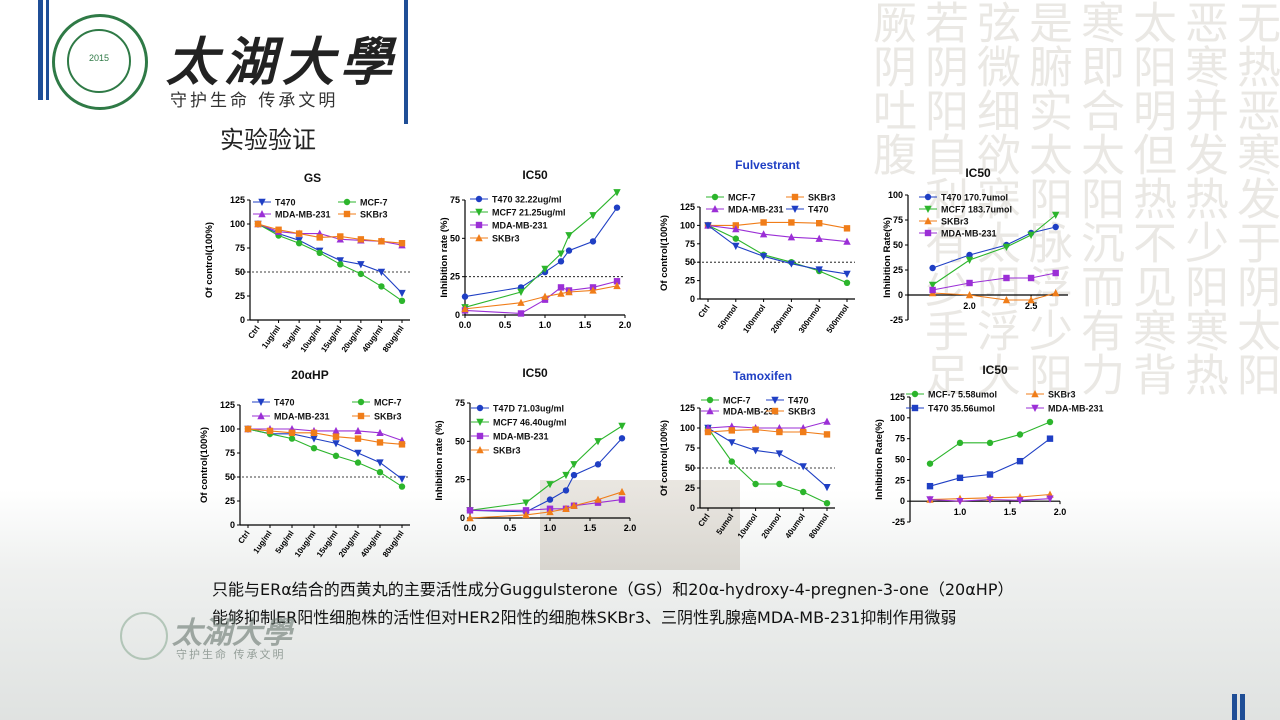  Describe the element at coordinates (754, 319) in the screenshot. I see `x-tick-label: 100nmol` at that location.